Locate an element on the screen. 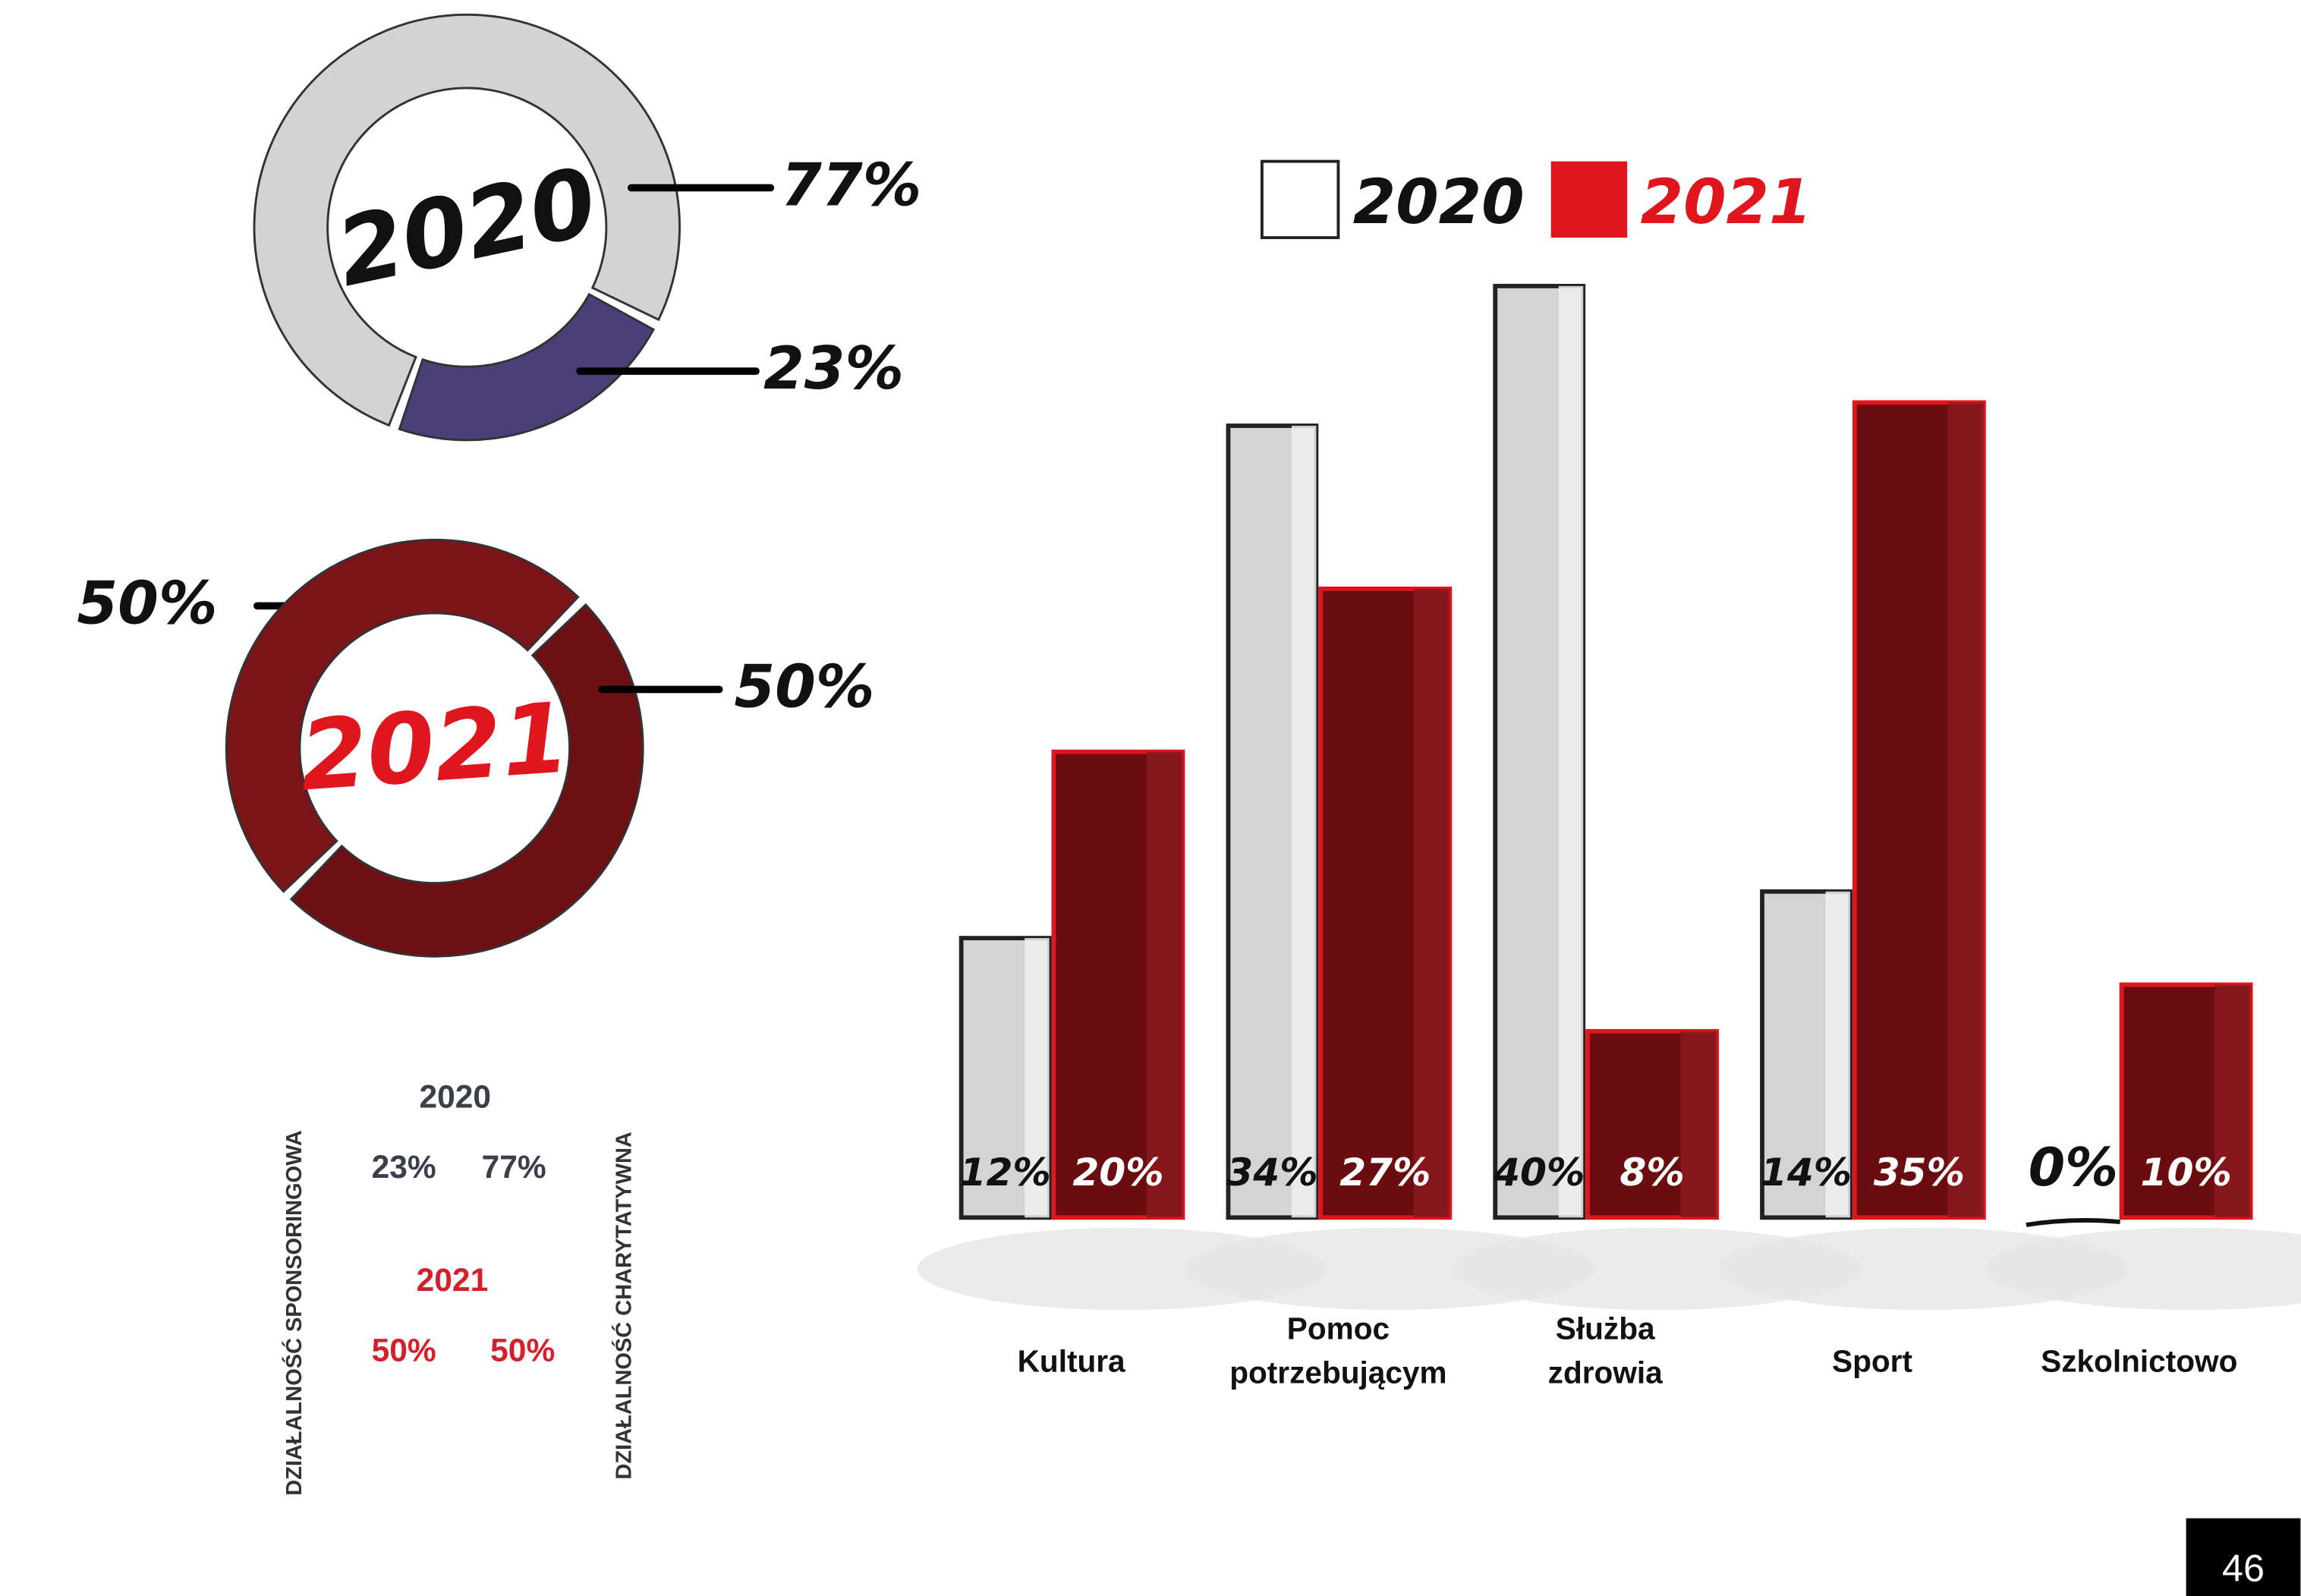 Image resolution: width=2301 pixels, height=1596 pixels. bar-value-label: 0% is located at coordinates (2074, 1168).